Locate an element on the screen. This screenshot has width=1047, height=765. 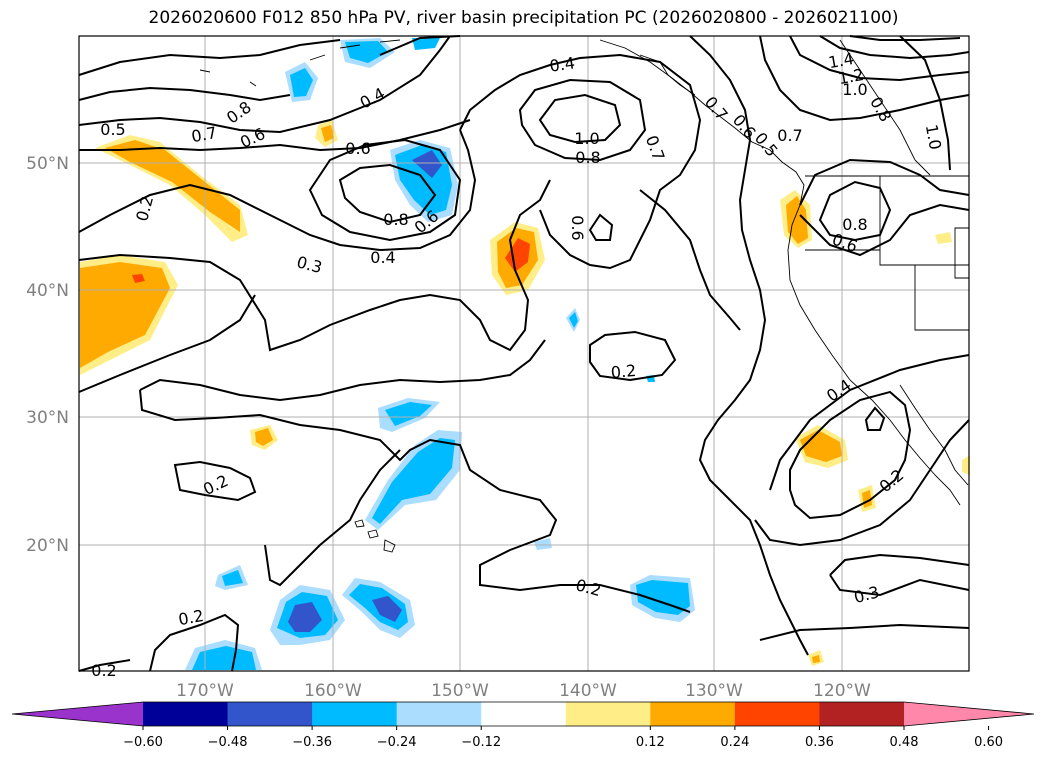
lat-label: 20°N is located at coordinates (47, 546).